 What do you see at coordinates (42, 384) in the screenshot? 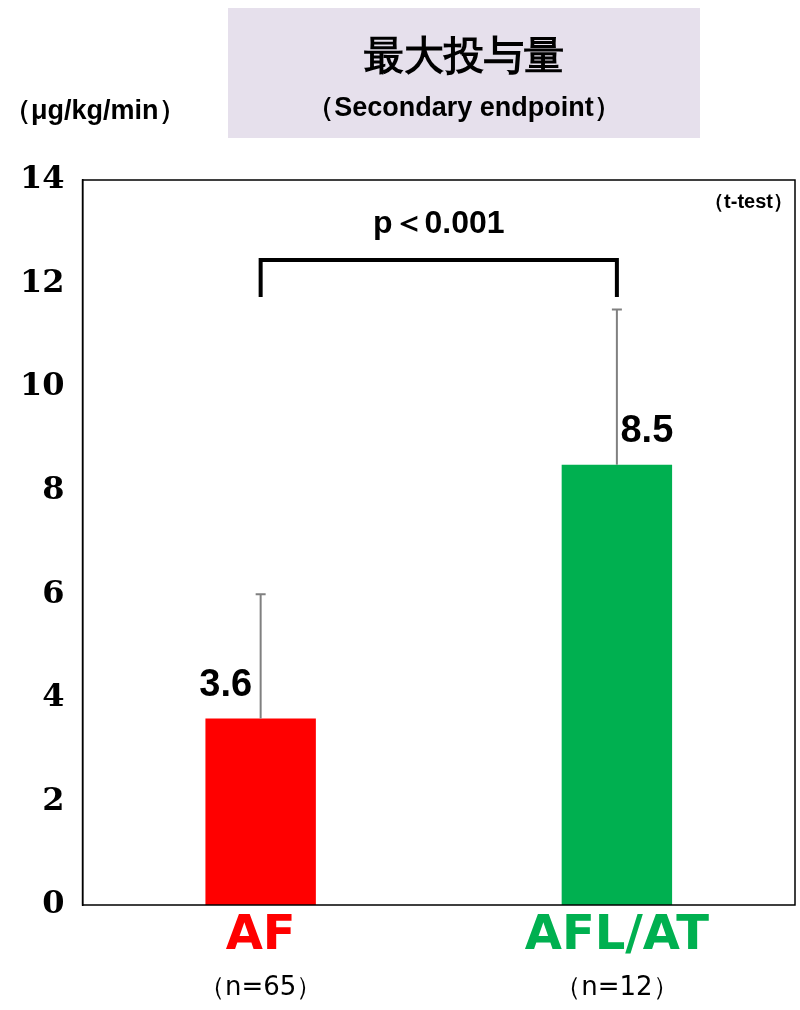
I see `y-tick-label: 10` at bounding box center [42, 384].